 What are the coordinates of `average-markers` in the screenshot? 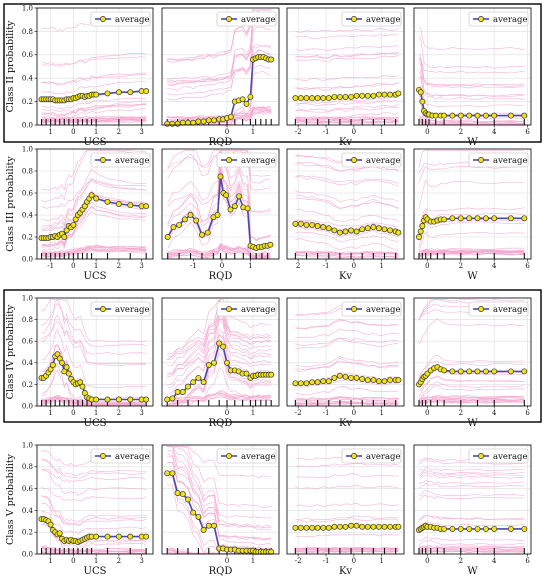 It's located at (472, 527).